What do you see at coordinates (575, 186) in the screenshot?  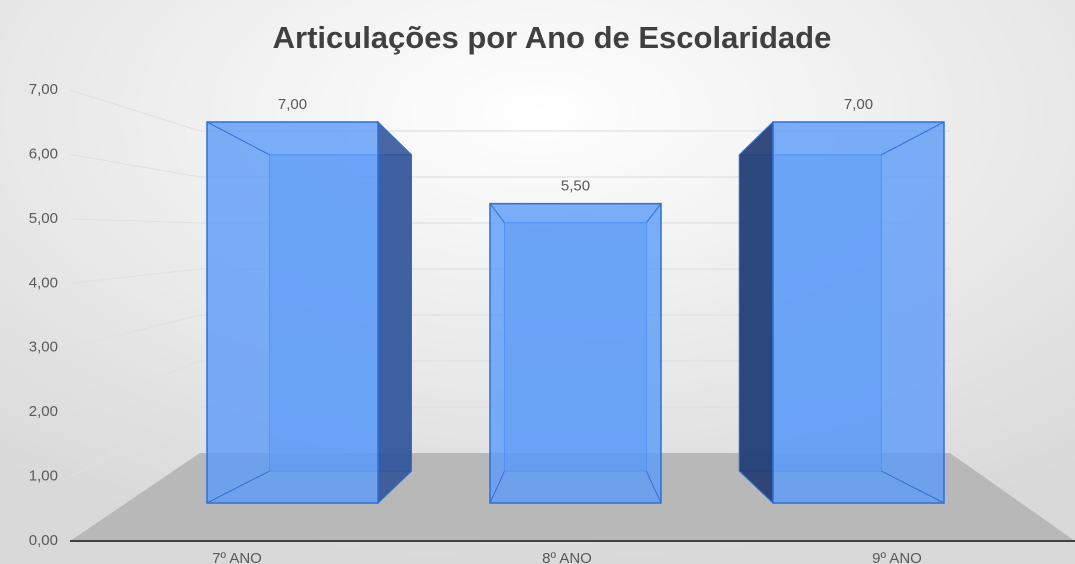 I see `data-label: 5,50` at bounding box center [575, 186].